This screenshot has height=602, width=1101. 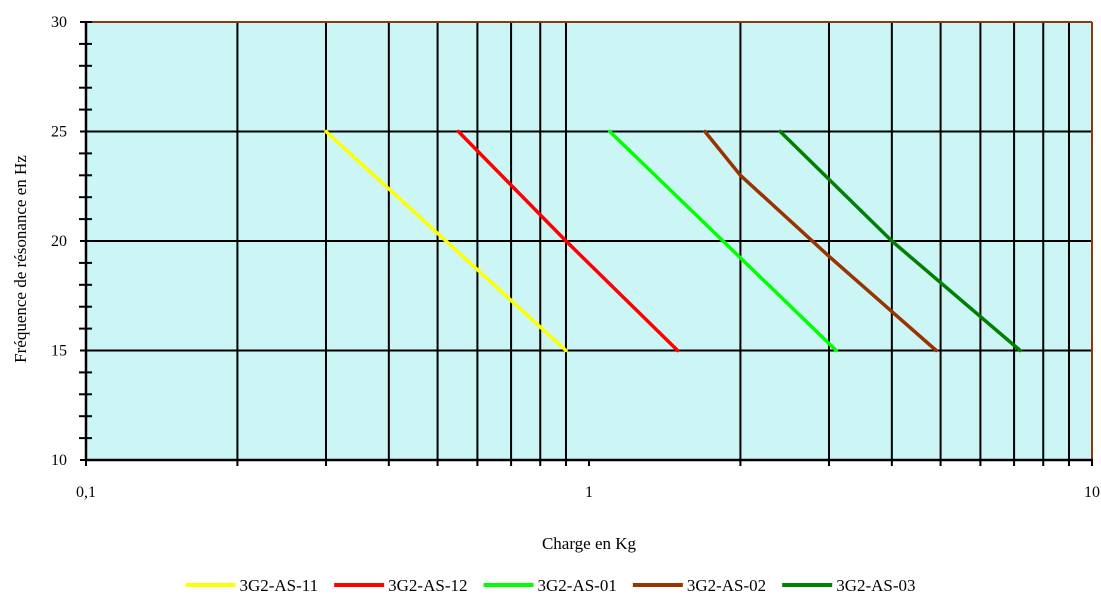 What do you see at coordinates (59, 351) in the screenshot?
I see `y-tick-label: 15` at bounding box center [59, 351].